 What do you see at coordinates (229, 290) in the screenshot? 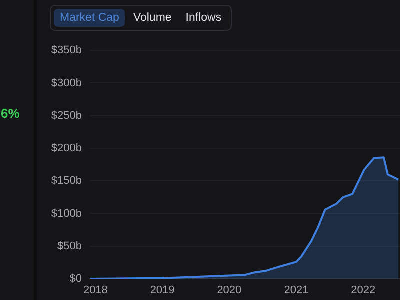
I see `x-tick-label: 2020` at bounding box center [229, 290].